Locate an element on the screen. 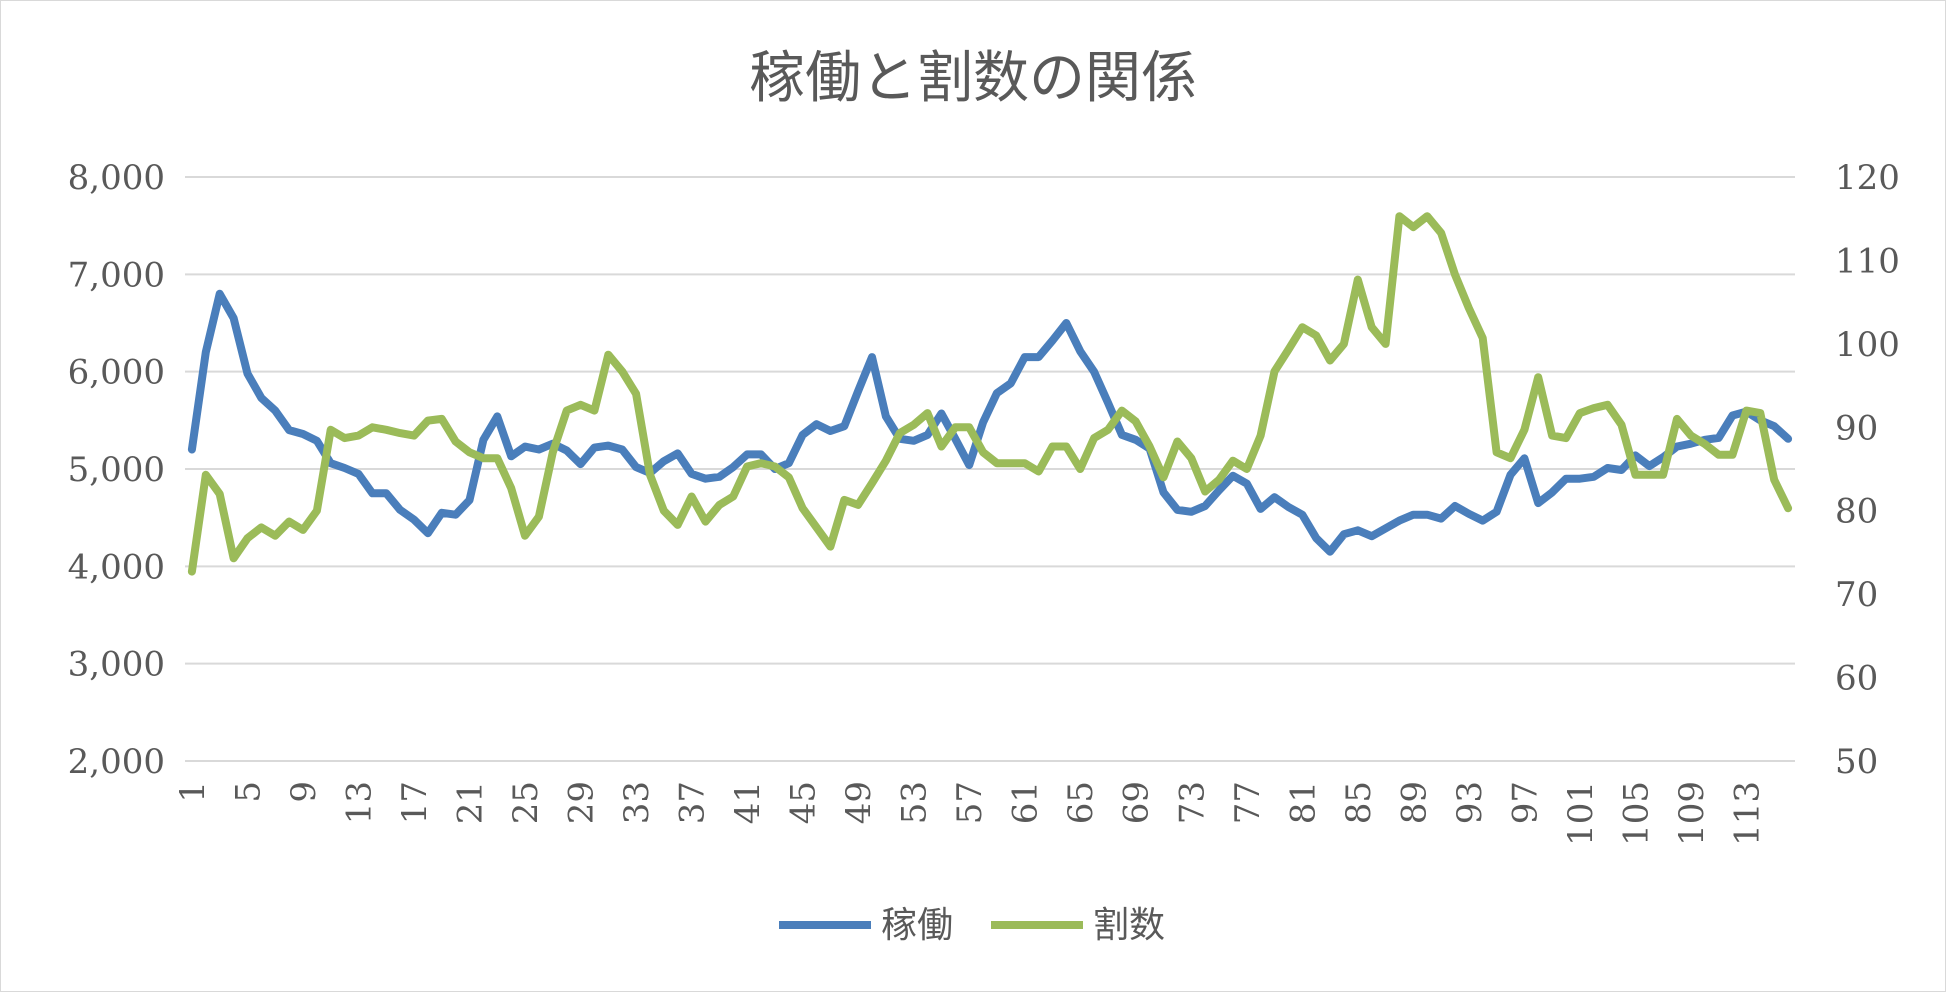  x-tick-label: 93 is located at coordinates (1470, 802).